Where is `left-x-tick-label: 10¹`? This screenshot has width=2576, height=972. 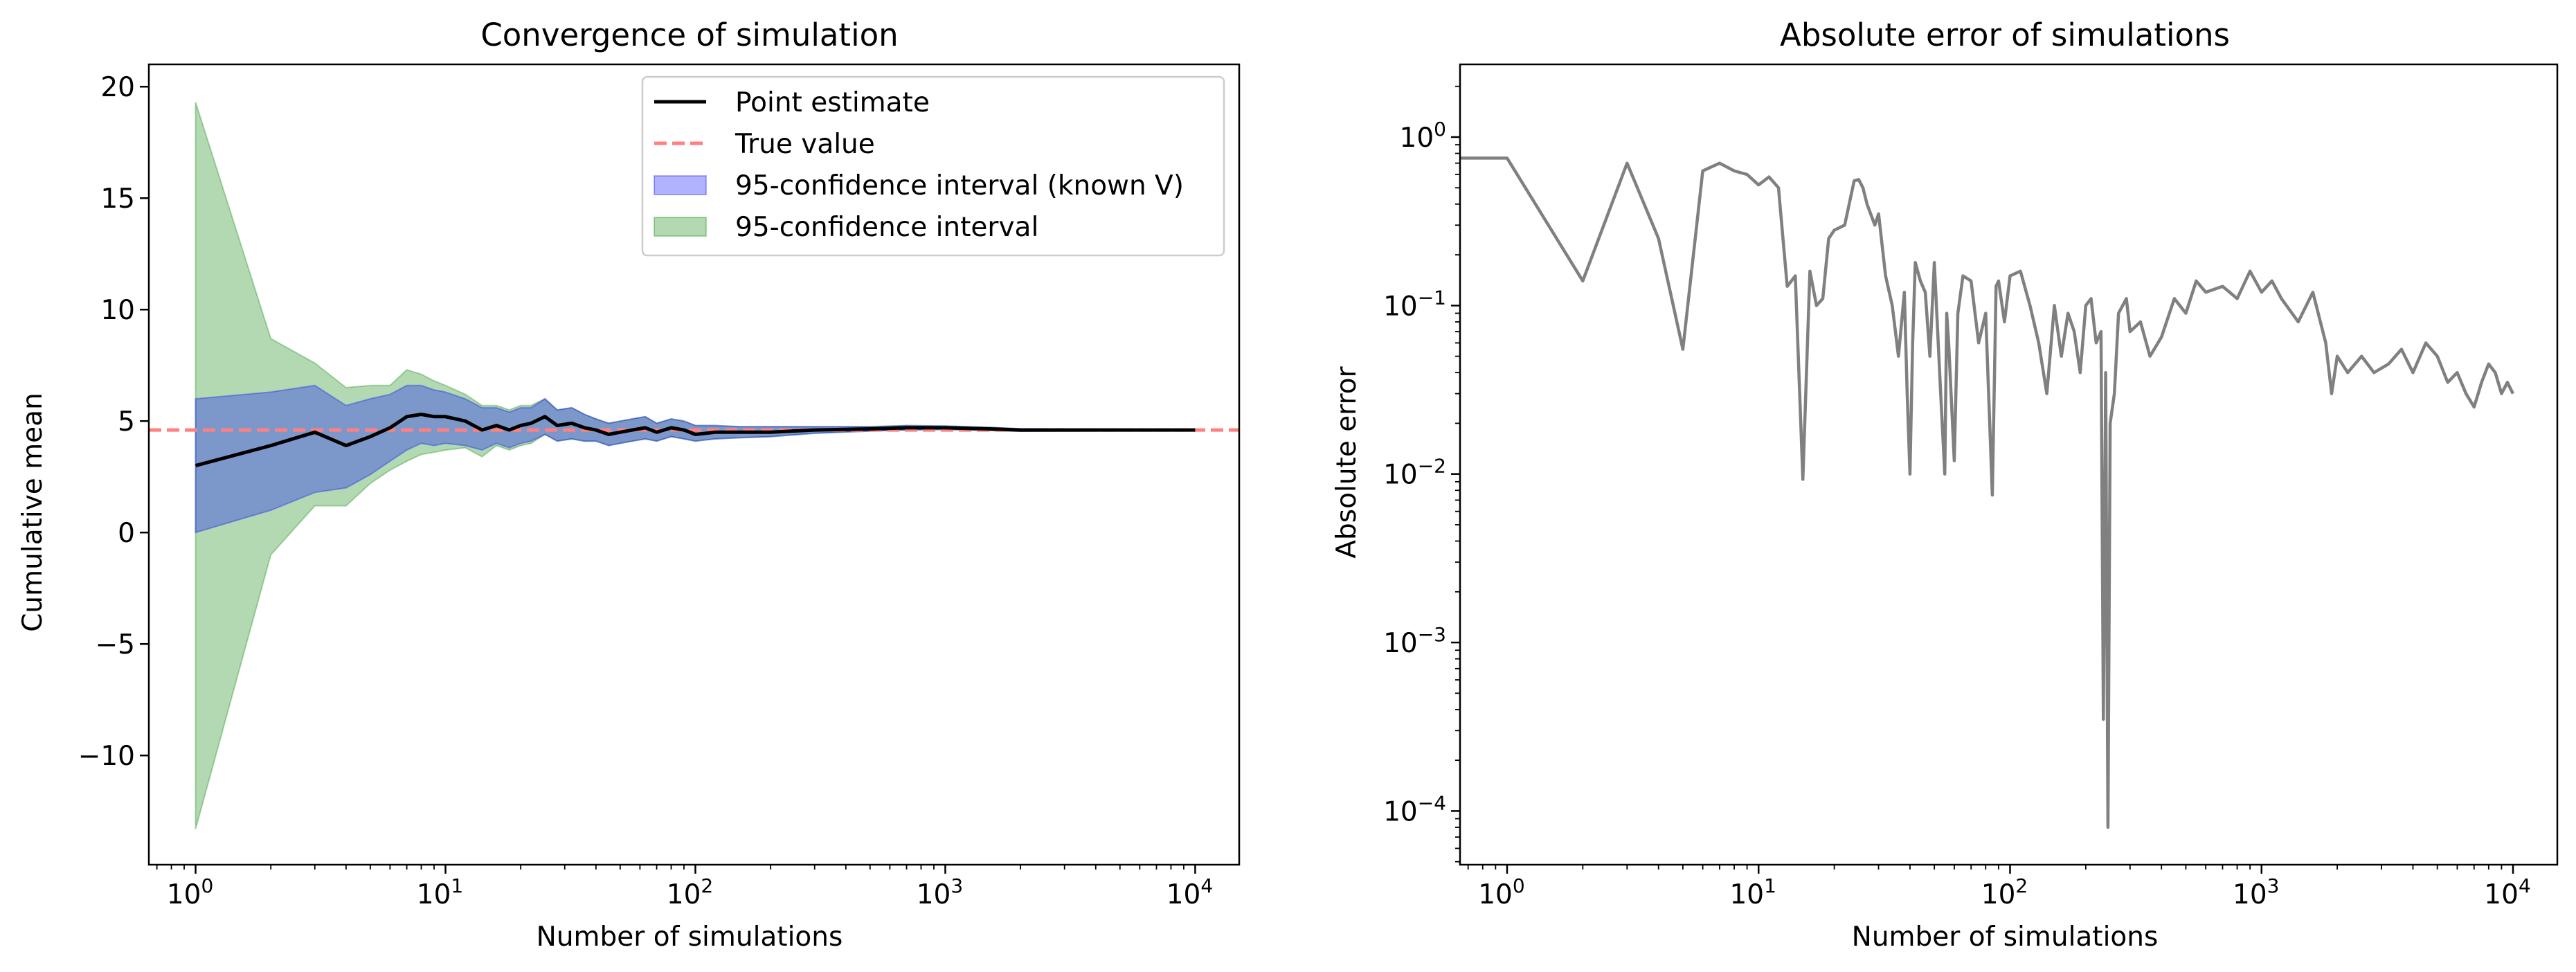 left-x-tick-label: 10¹ is located at coordinates (440, 892).